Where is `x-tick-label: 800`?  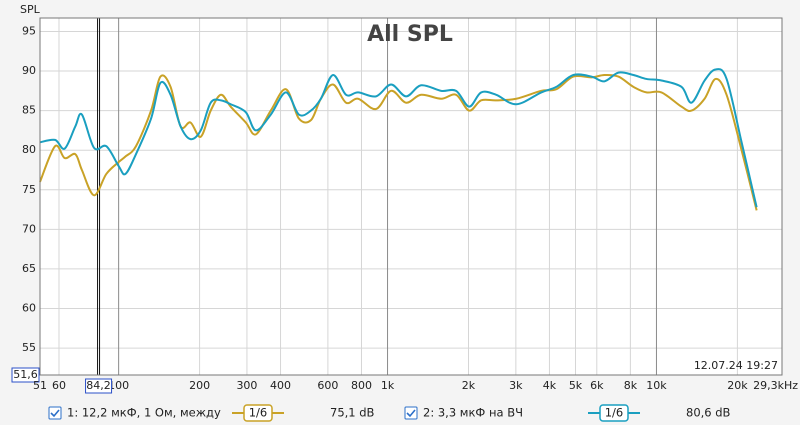
x-tick-label: 800 is located at coordinates (361, 385).